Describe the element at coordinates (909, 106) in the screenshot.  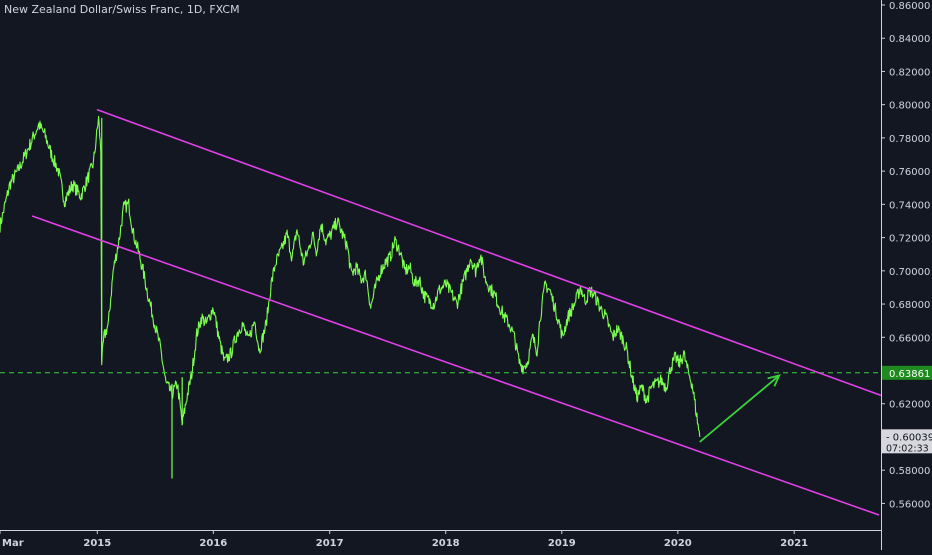
I see `y-tick-label: 0.80000` at that location.